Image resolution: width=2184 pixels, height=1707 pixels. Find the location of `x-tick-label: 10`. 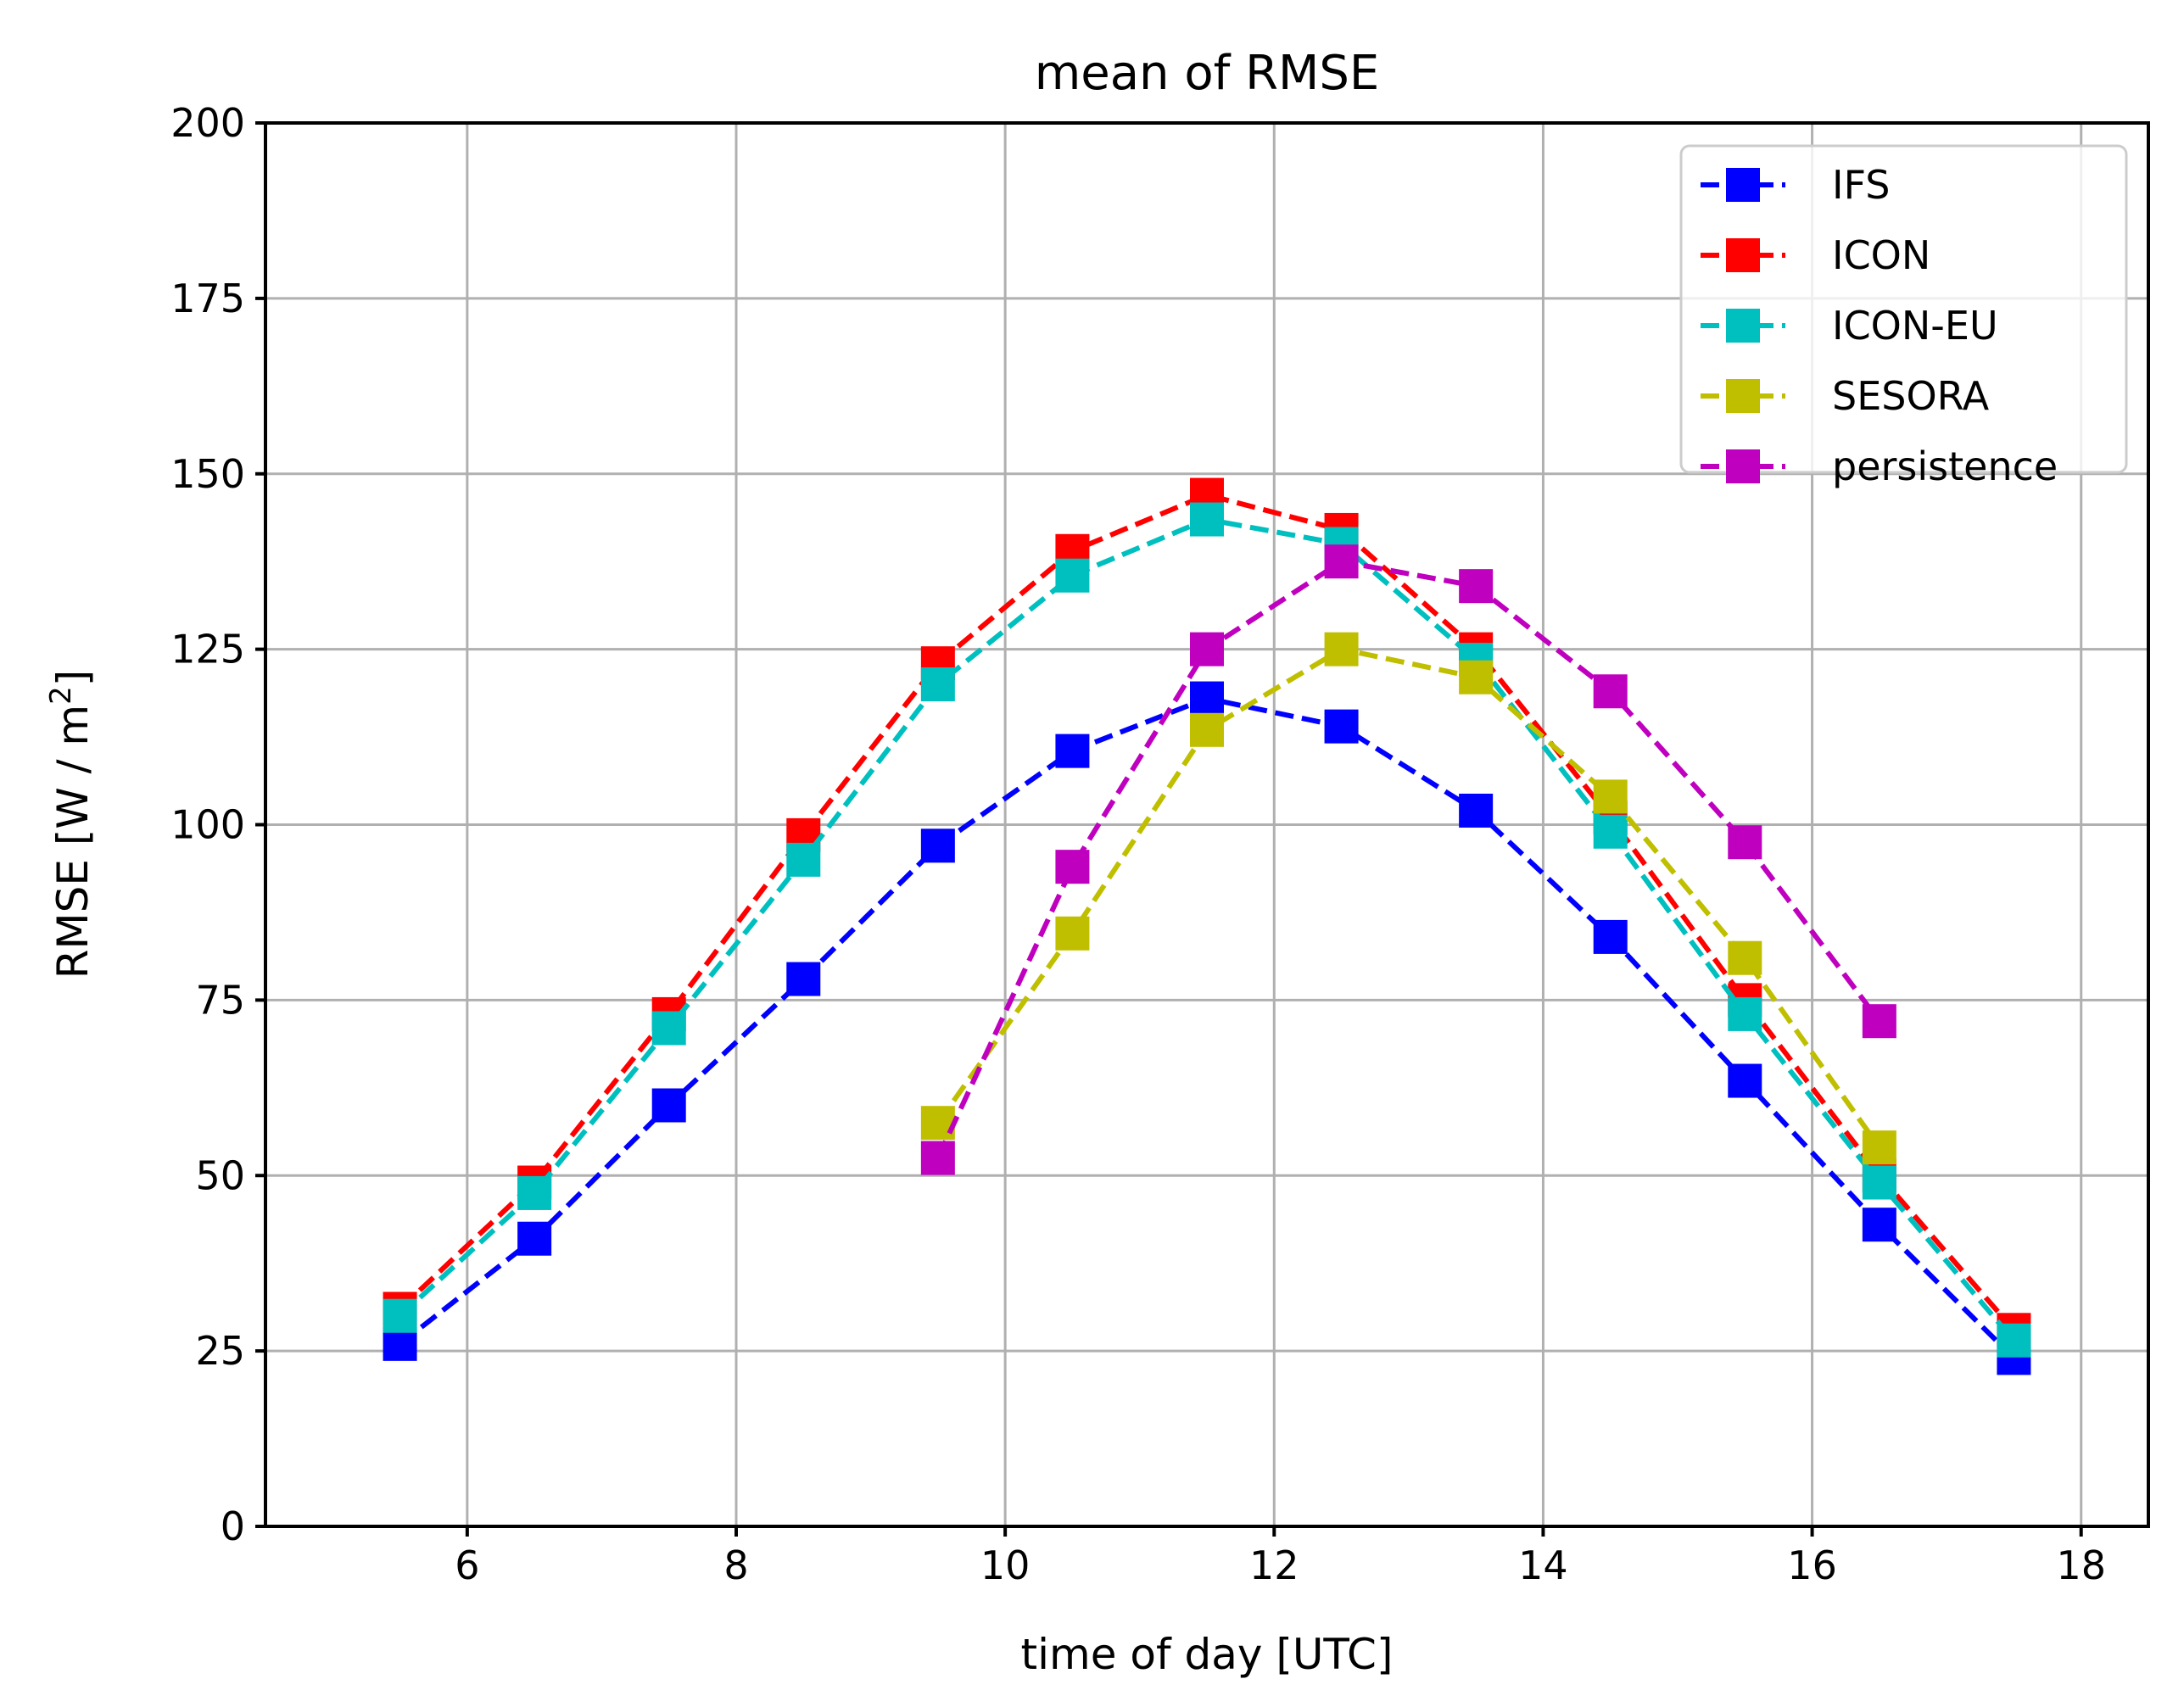

x-tick-label: 10 is located at coordinates (1005, 1565).